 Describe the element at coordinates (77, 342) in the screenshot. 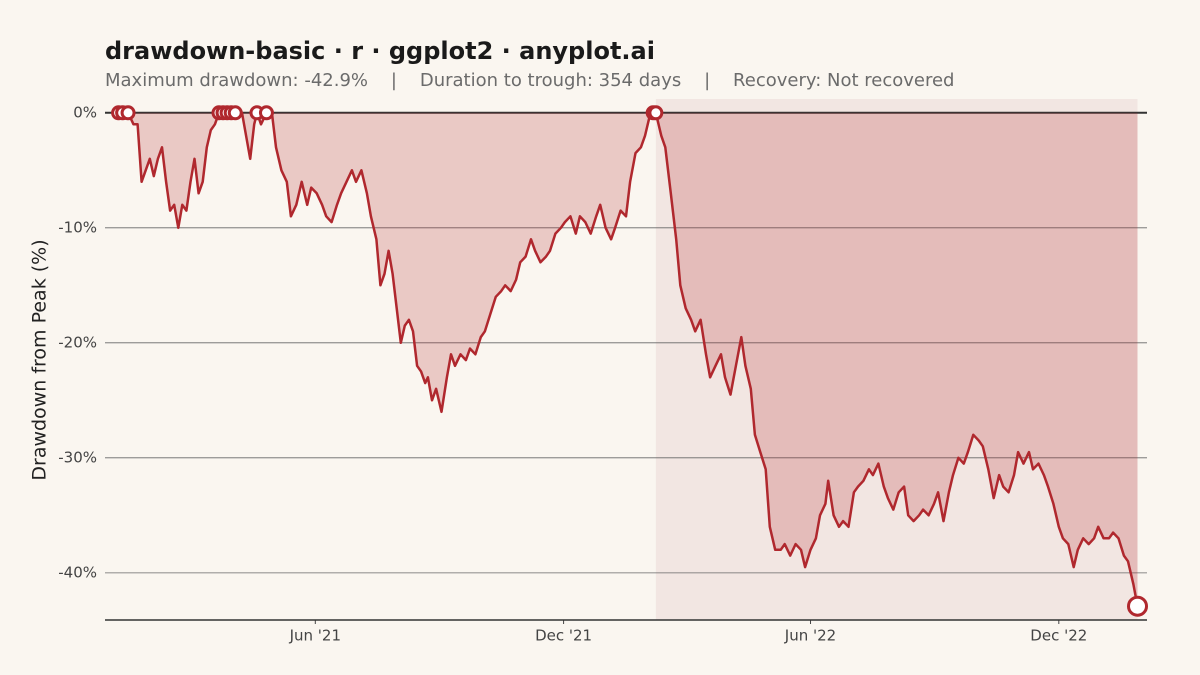

I see `y-tick-label: -20%` at that location.